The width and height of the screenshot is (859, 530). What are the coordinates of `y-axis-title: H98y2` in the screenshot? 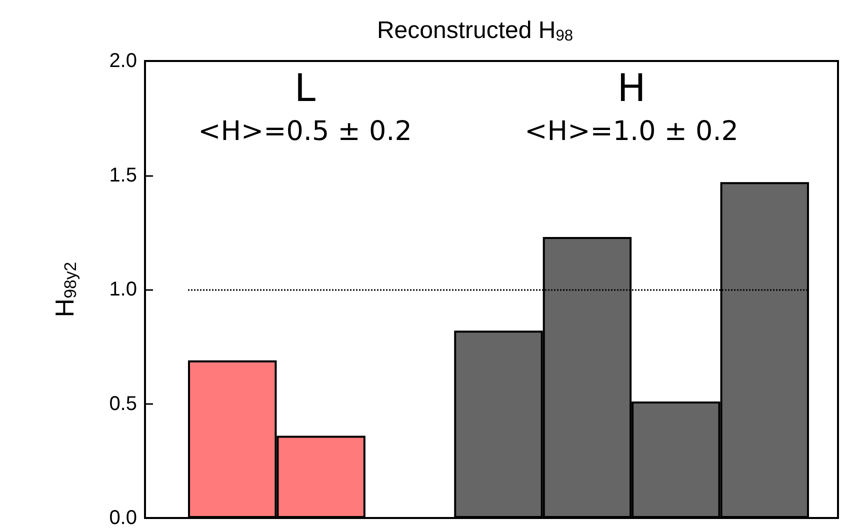 It's located at (65, 290).